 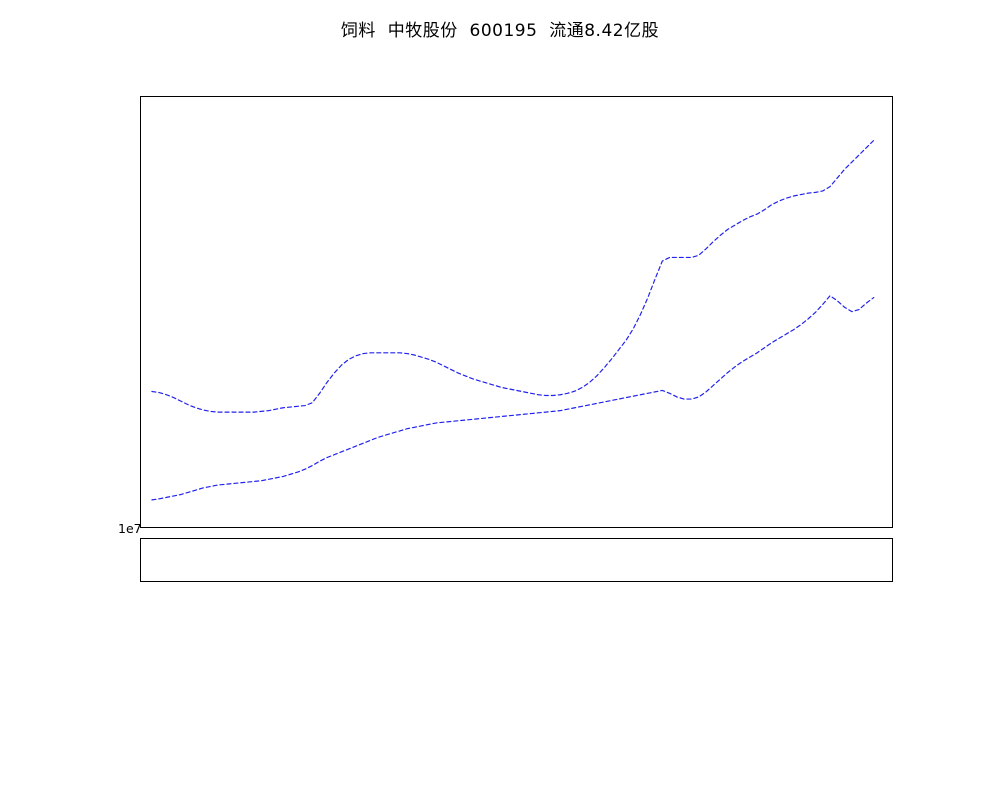 What do you see at coordinates (500, 31) in the screenshot?
I see `chart-title: 饲料 中牧股份 600195 流通8.42亿股` at bounding box center [500, 31].